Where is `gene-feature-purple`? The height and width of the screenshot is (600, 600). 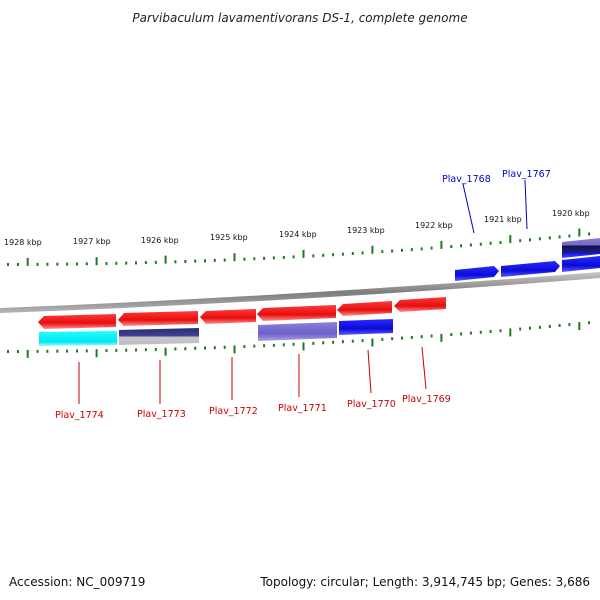
gene-feature-purple is located at coordinates (297, 331).